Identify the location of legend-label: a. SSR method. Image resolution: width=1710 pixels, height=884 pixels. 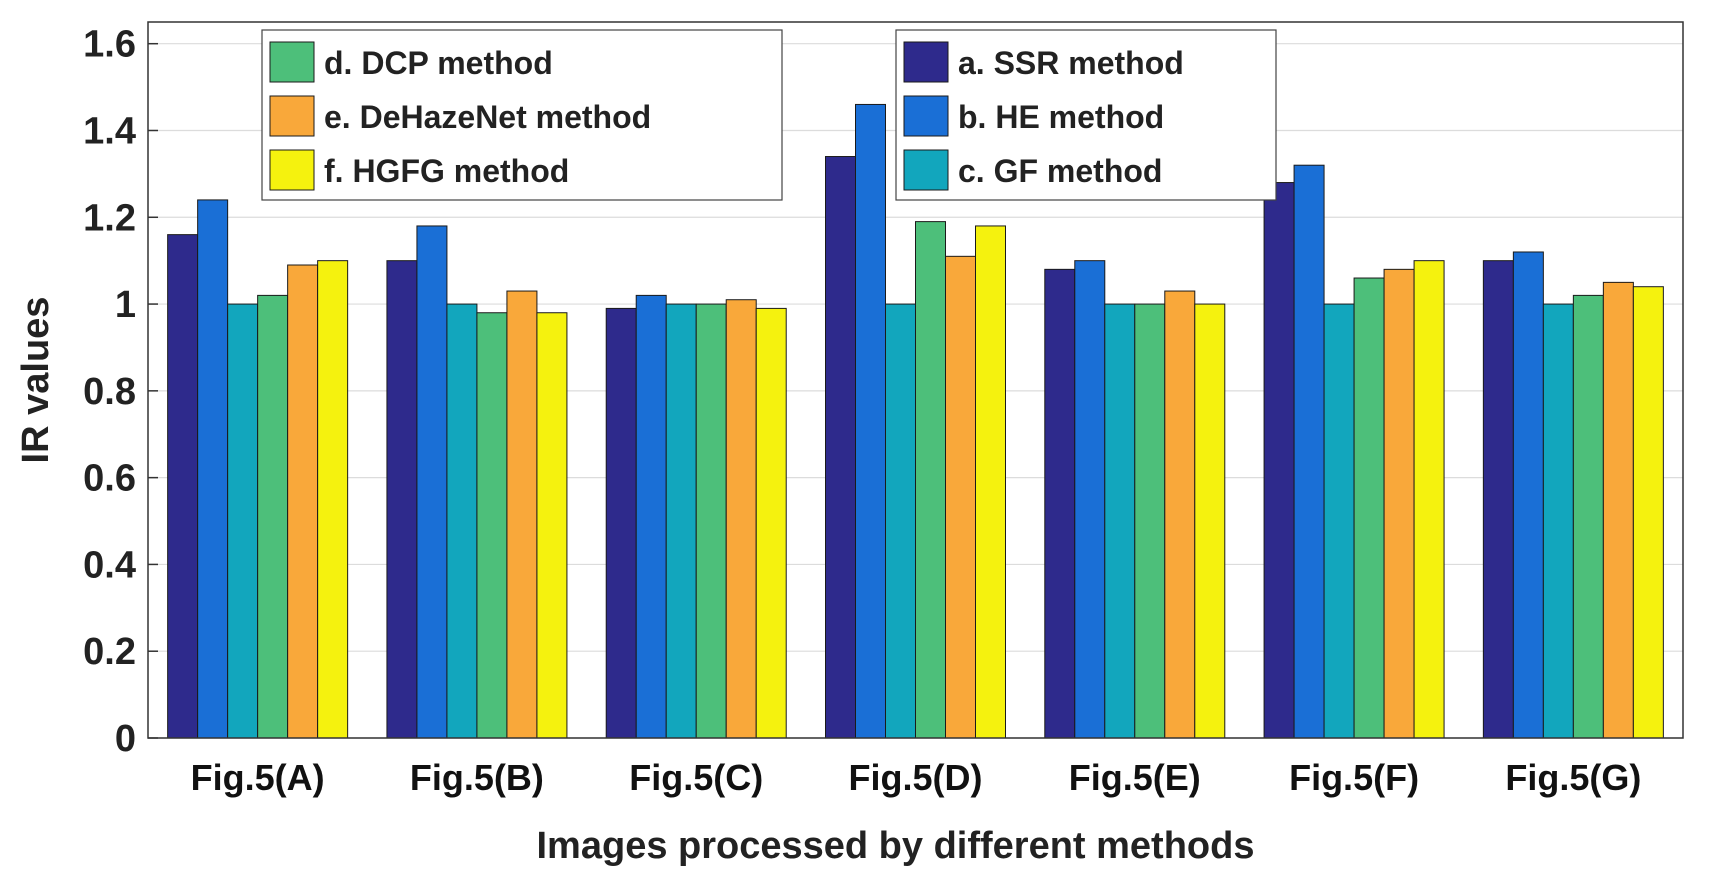
(1071, 63).